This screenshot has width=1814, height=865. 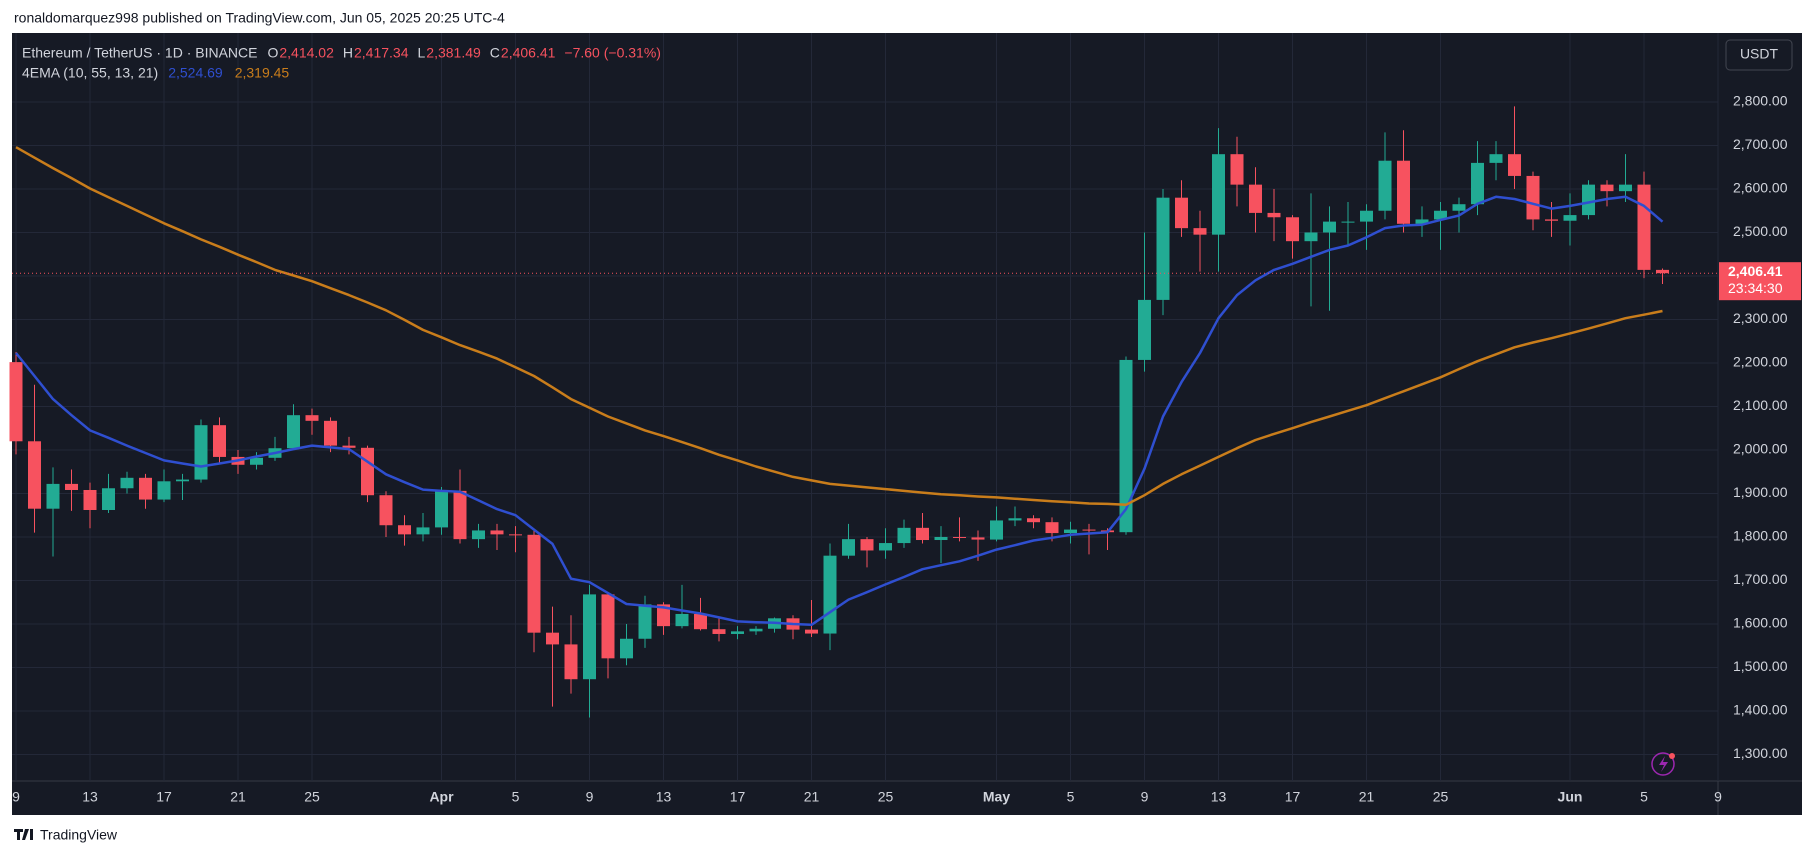 I want to click on ohlc-value: 2,381.49, so click(x=453, y=53).